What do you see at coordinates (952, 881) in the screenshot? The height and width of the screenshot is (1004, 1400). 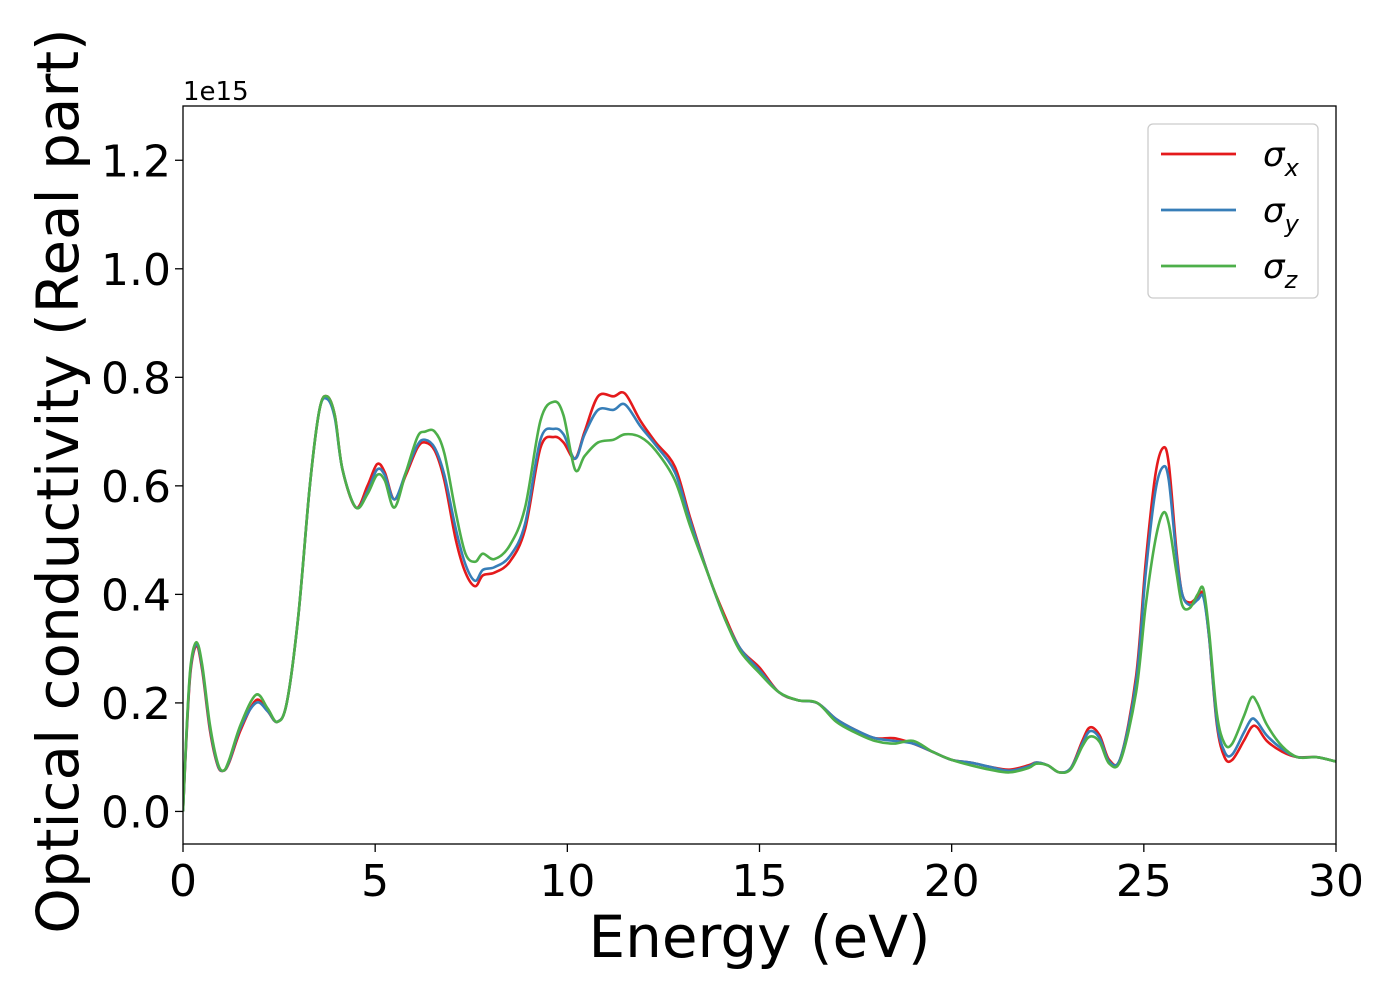 I see `x-tick-label: 20` at bounding box center [952, 881].